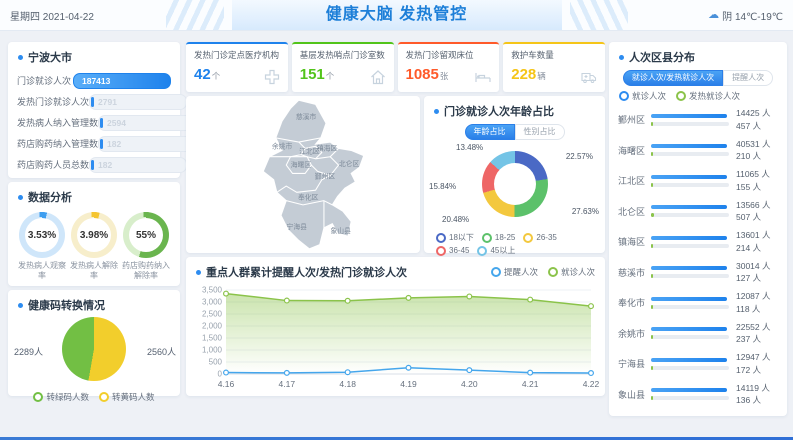  I want to click on district-row: 北仑区 13566 人 507 人, so click(698, 211).